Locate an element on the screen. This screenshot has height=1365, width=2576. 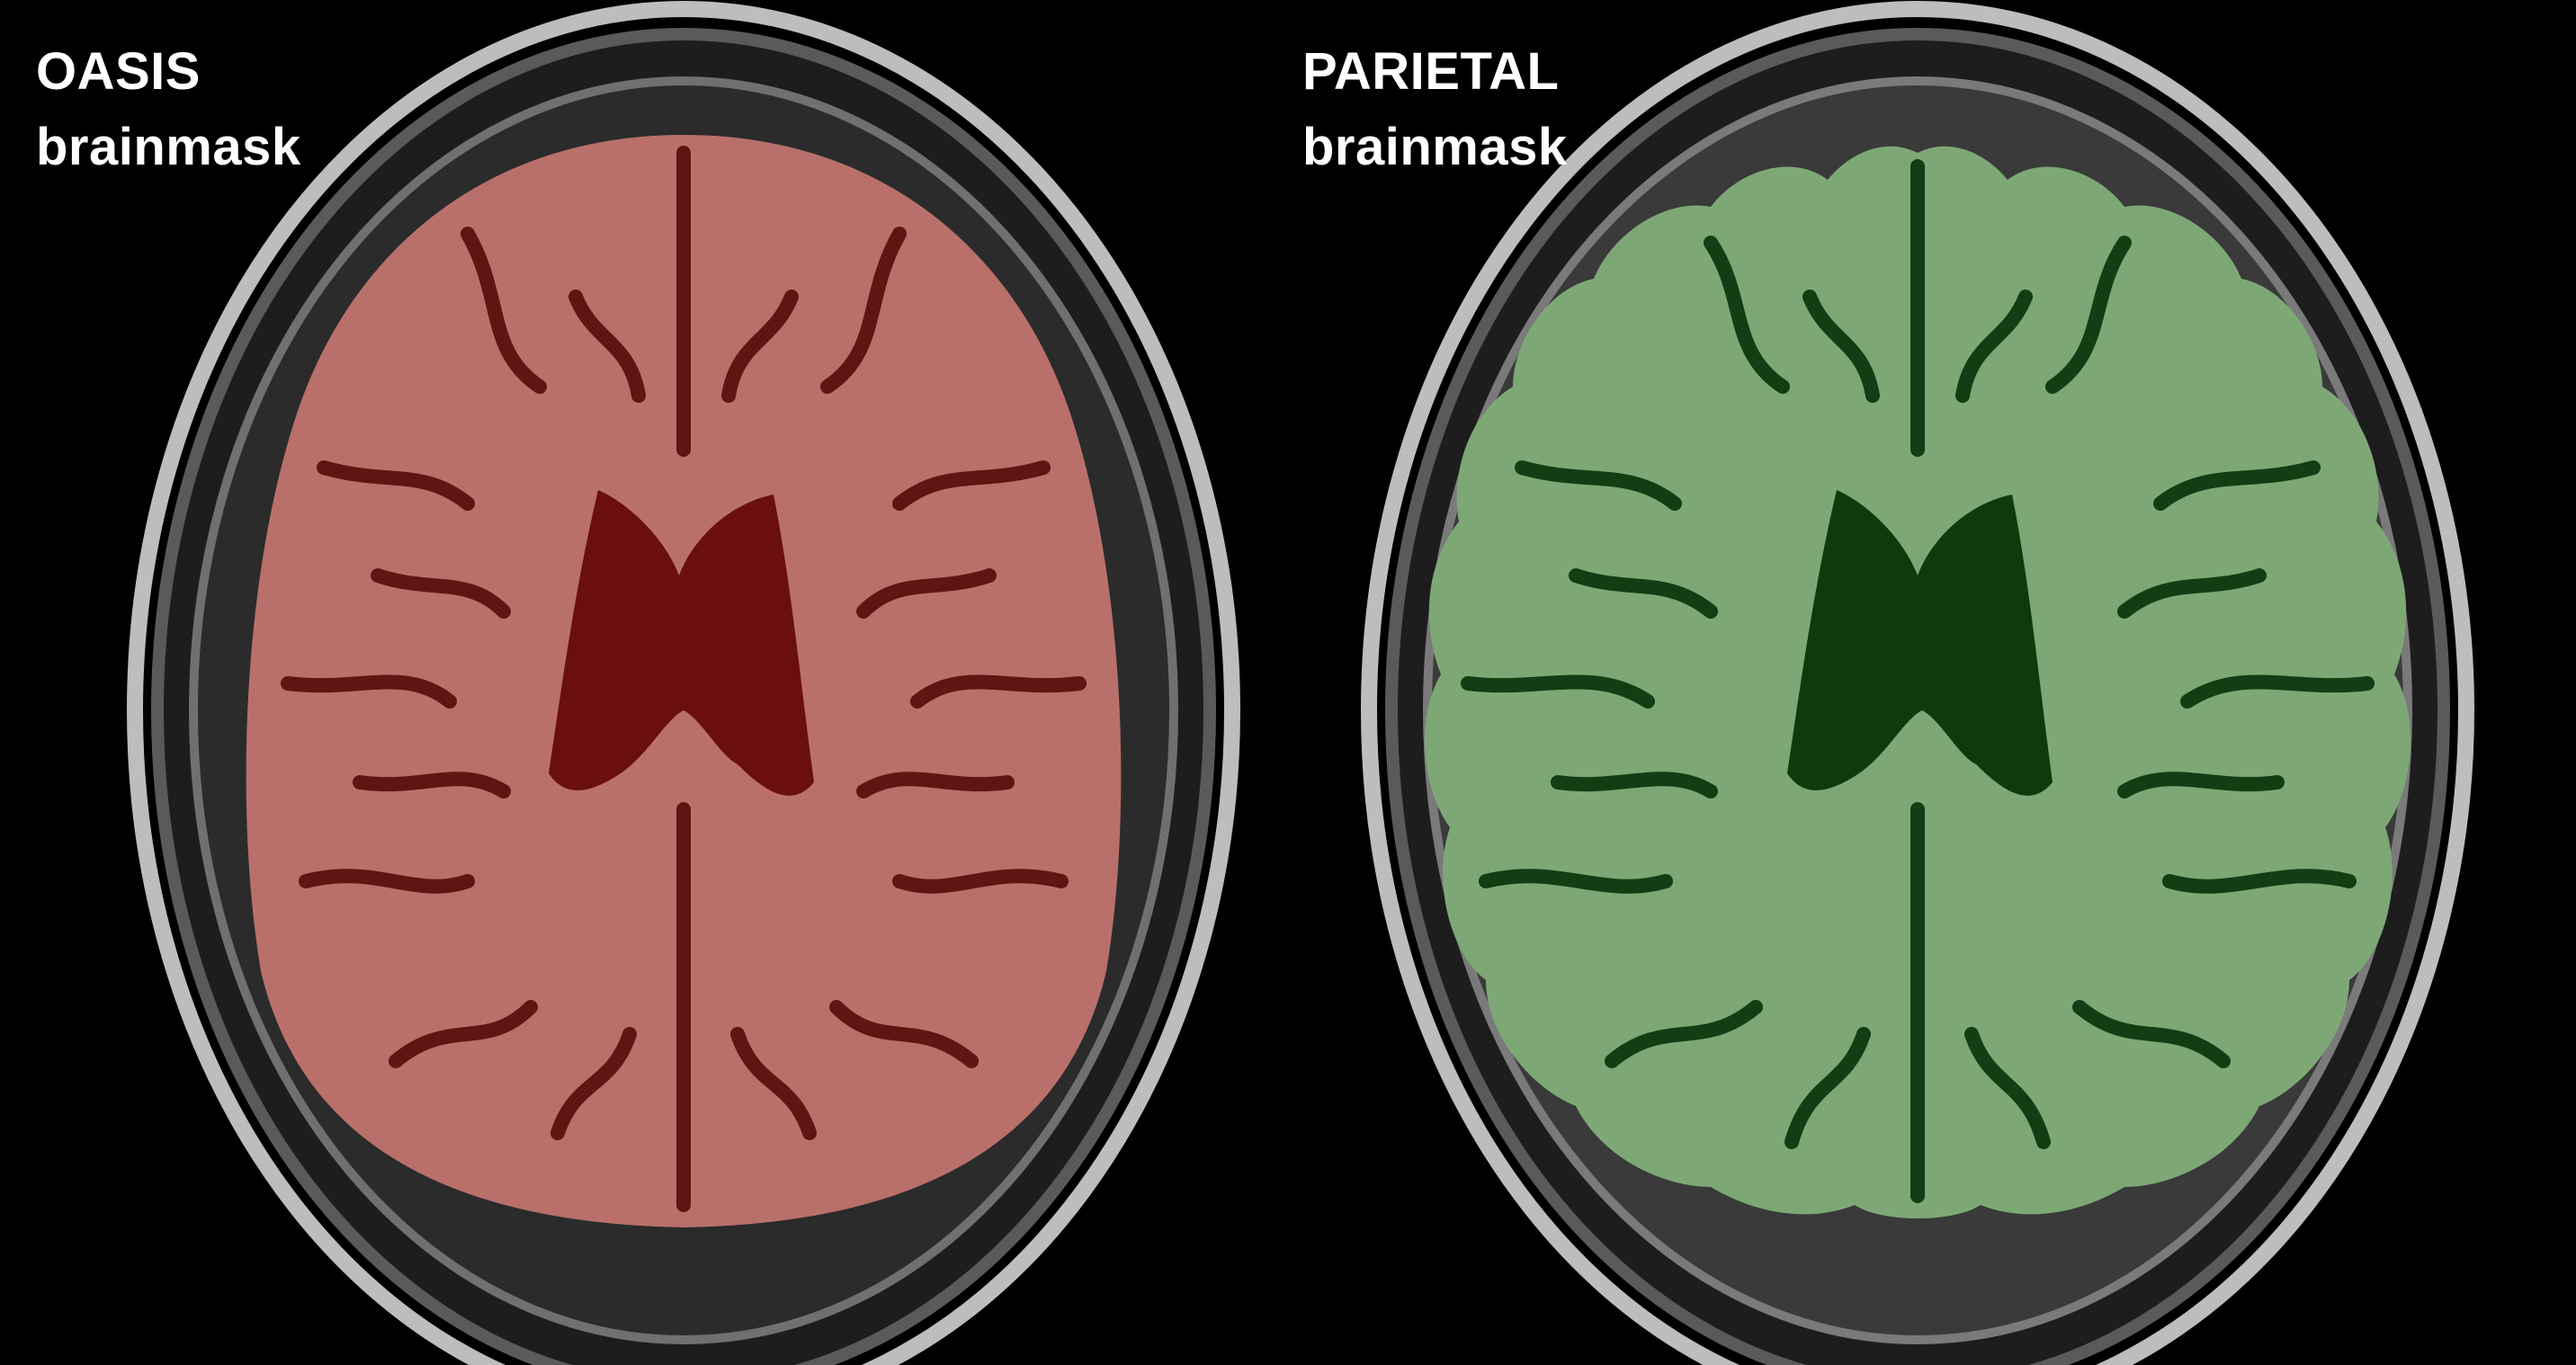
oasis-caption-line1: OASIS is located at coordinates (119, 71).